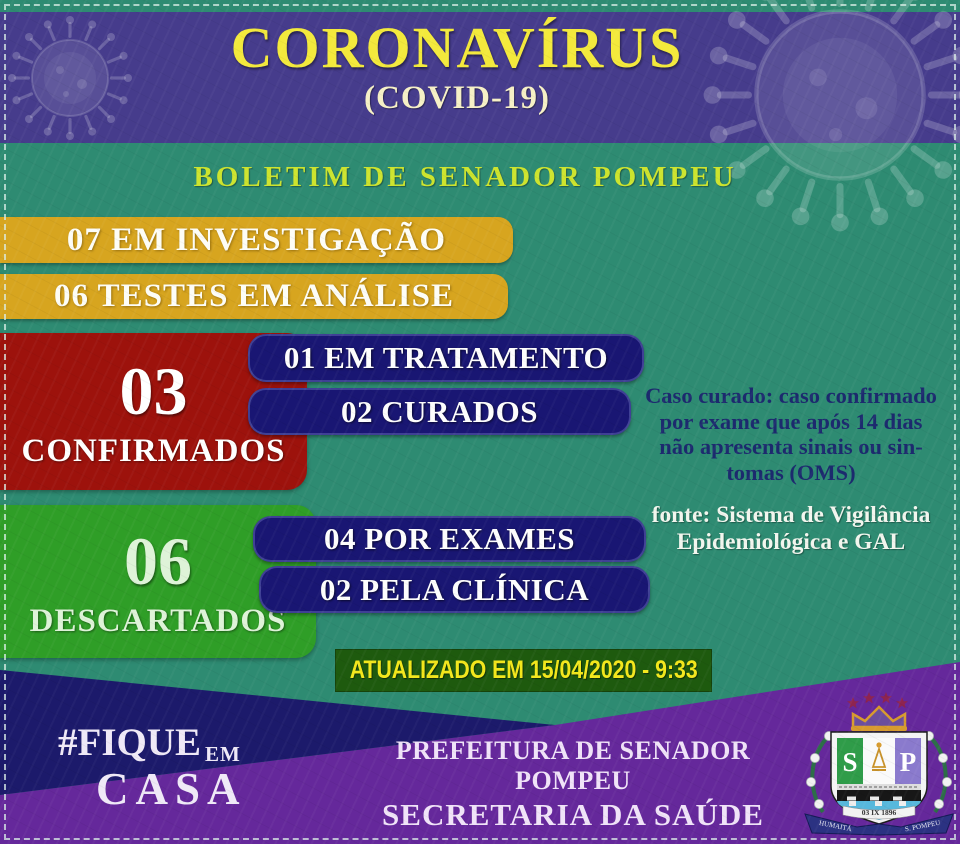 This screenshot has height=844, width=960. Describe the element at coordinates (879, 778) in the screenshot. I see `crest-shield: S P 03 IX 1896` at that location.